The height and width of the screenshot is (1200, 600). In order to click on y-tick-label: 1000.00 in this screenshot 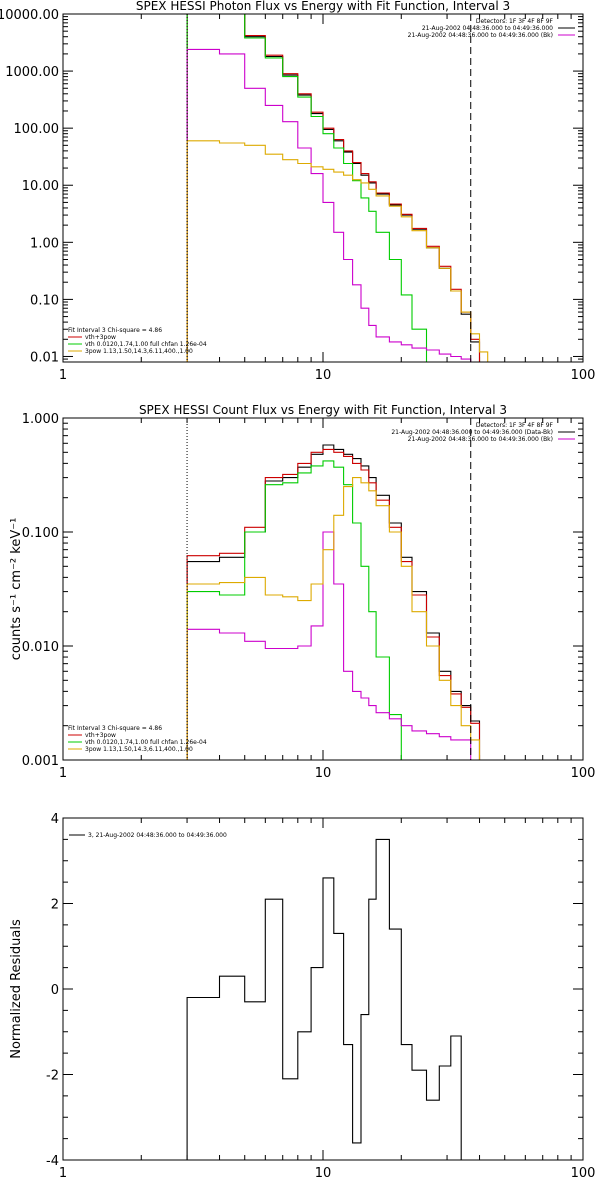, I will do `click(32, 72)`.